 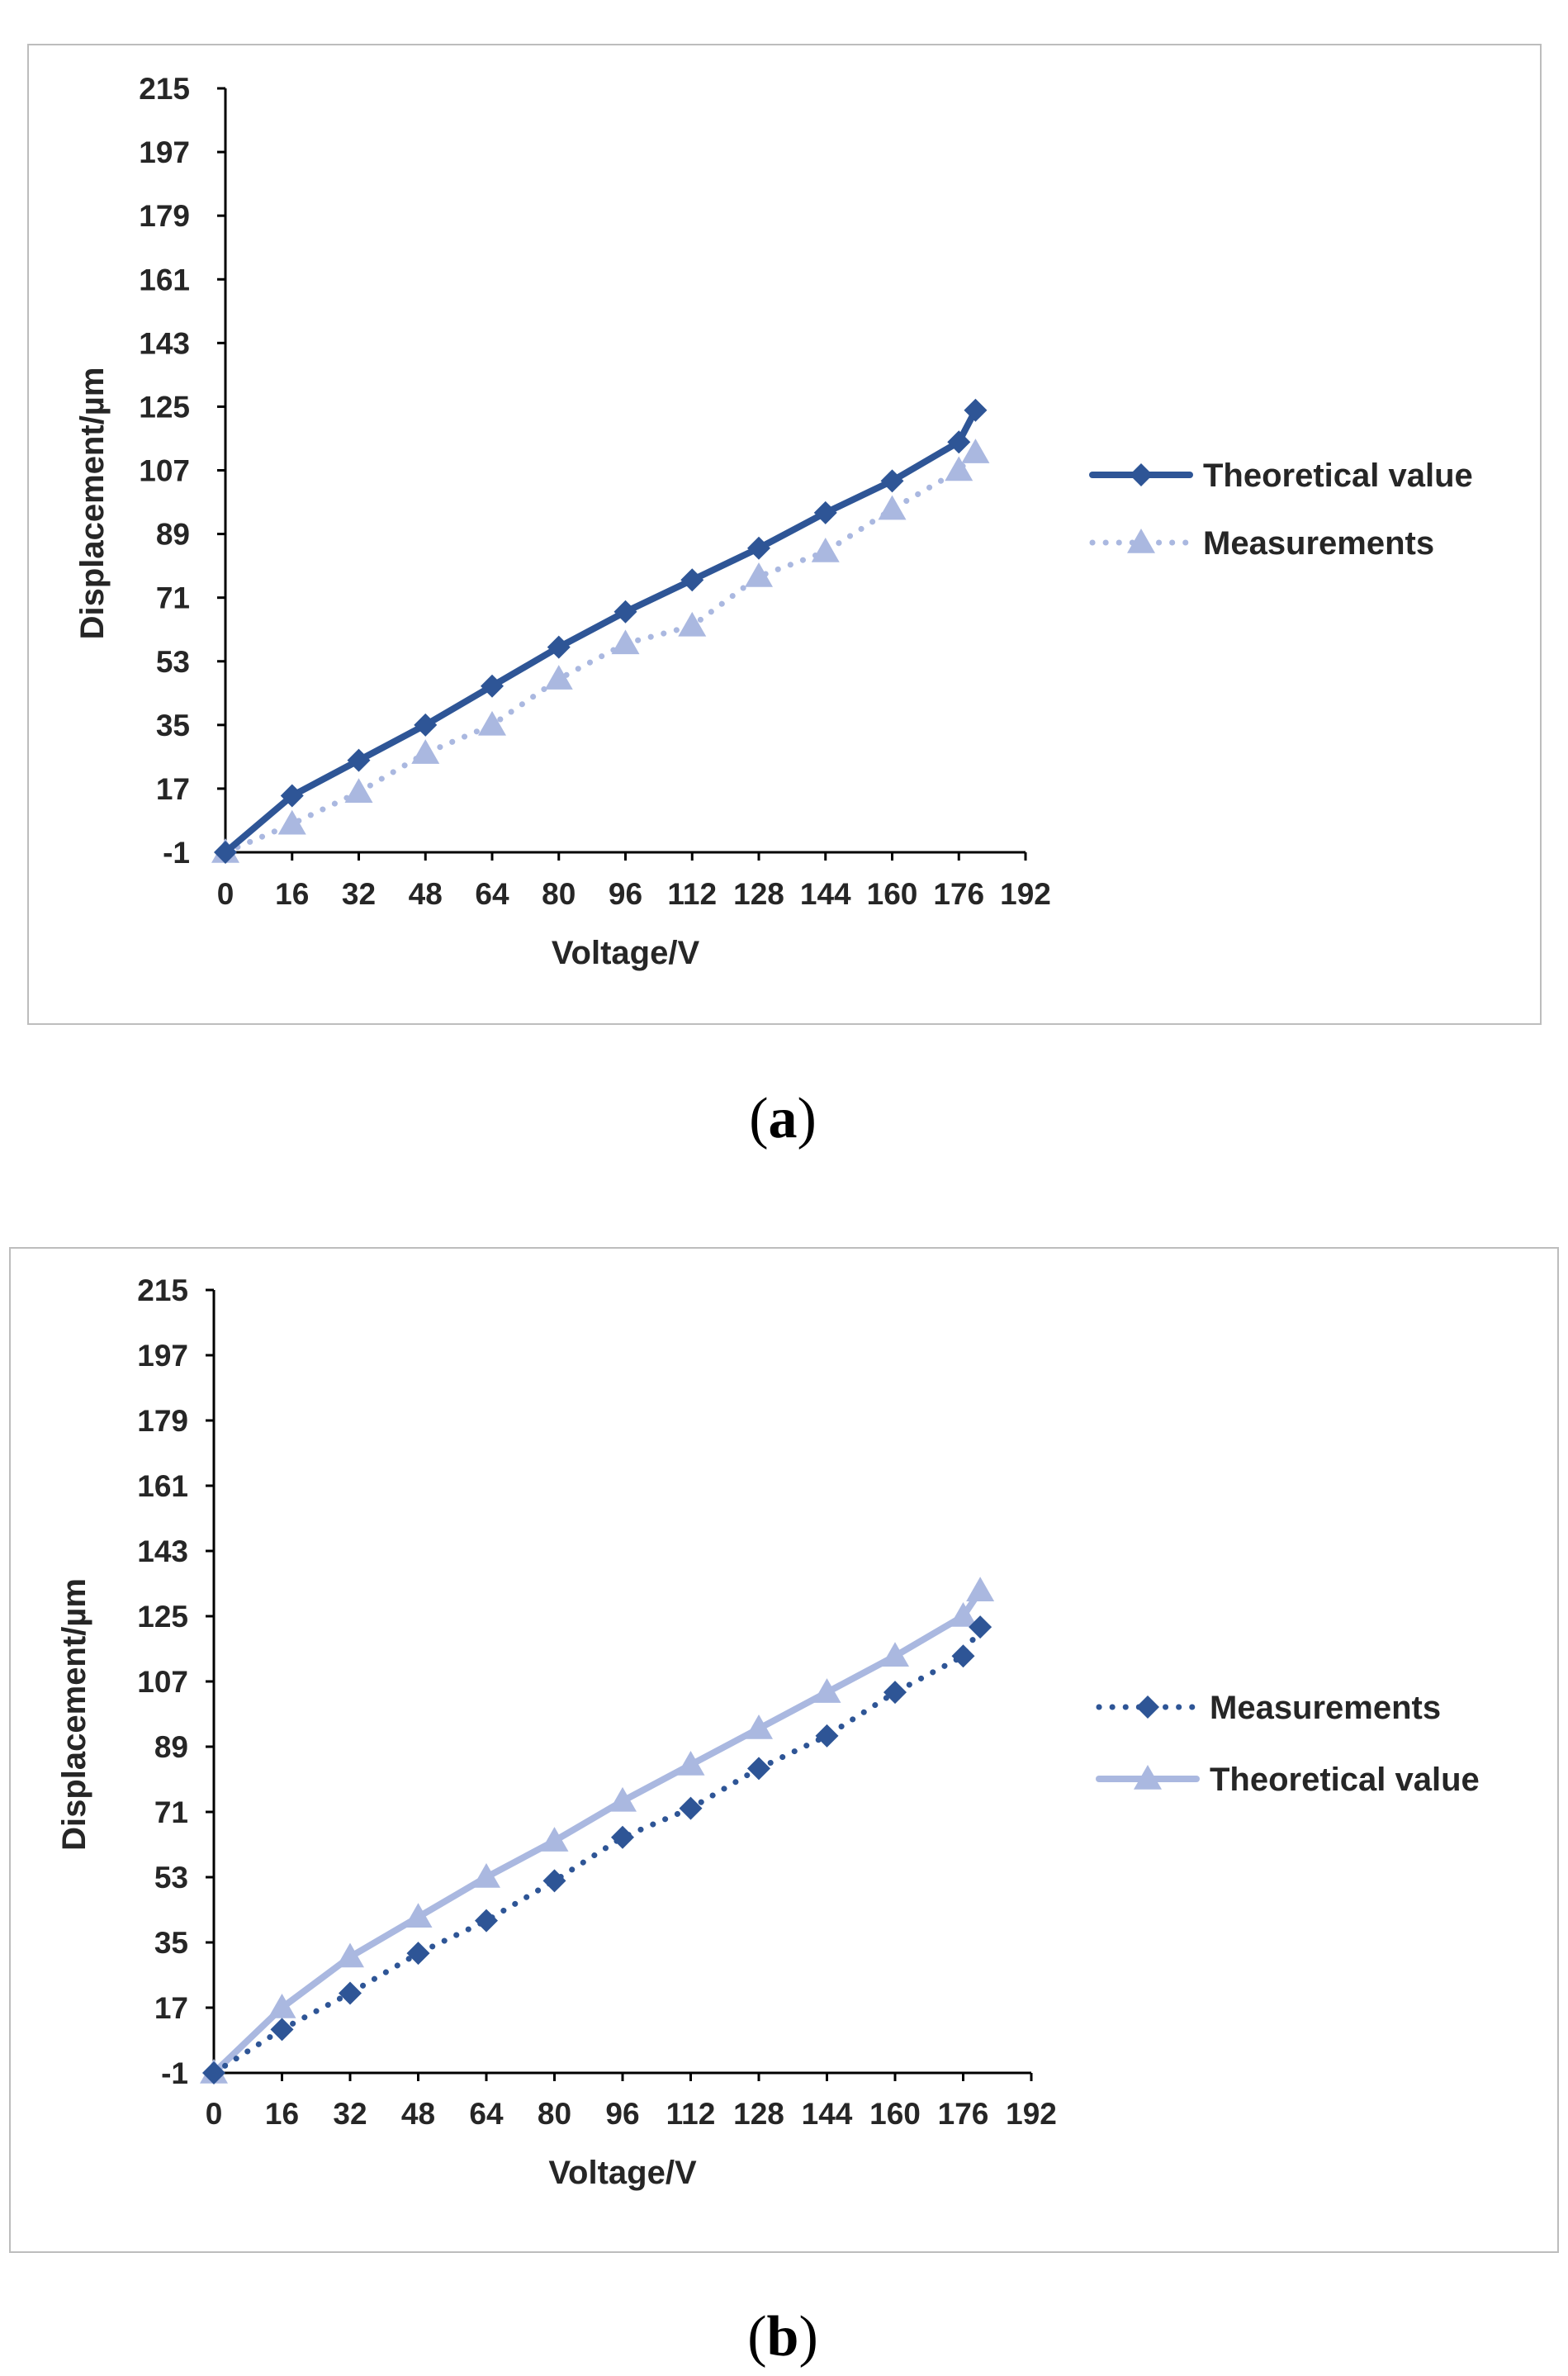 I want to click on y-tick-label: 71, so click(x=173, y=598).